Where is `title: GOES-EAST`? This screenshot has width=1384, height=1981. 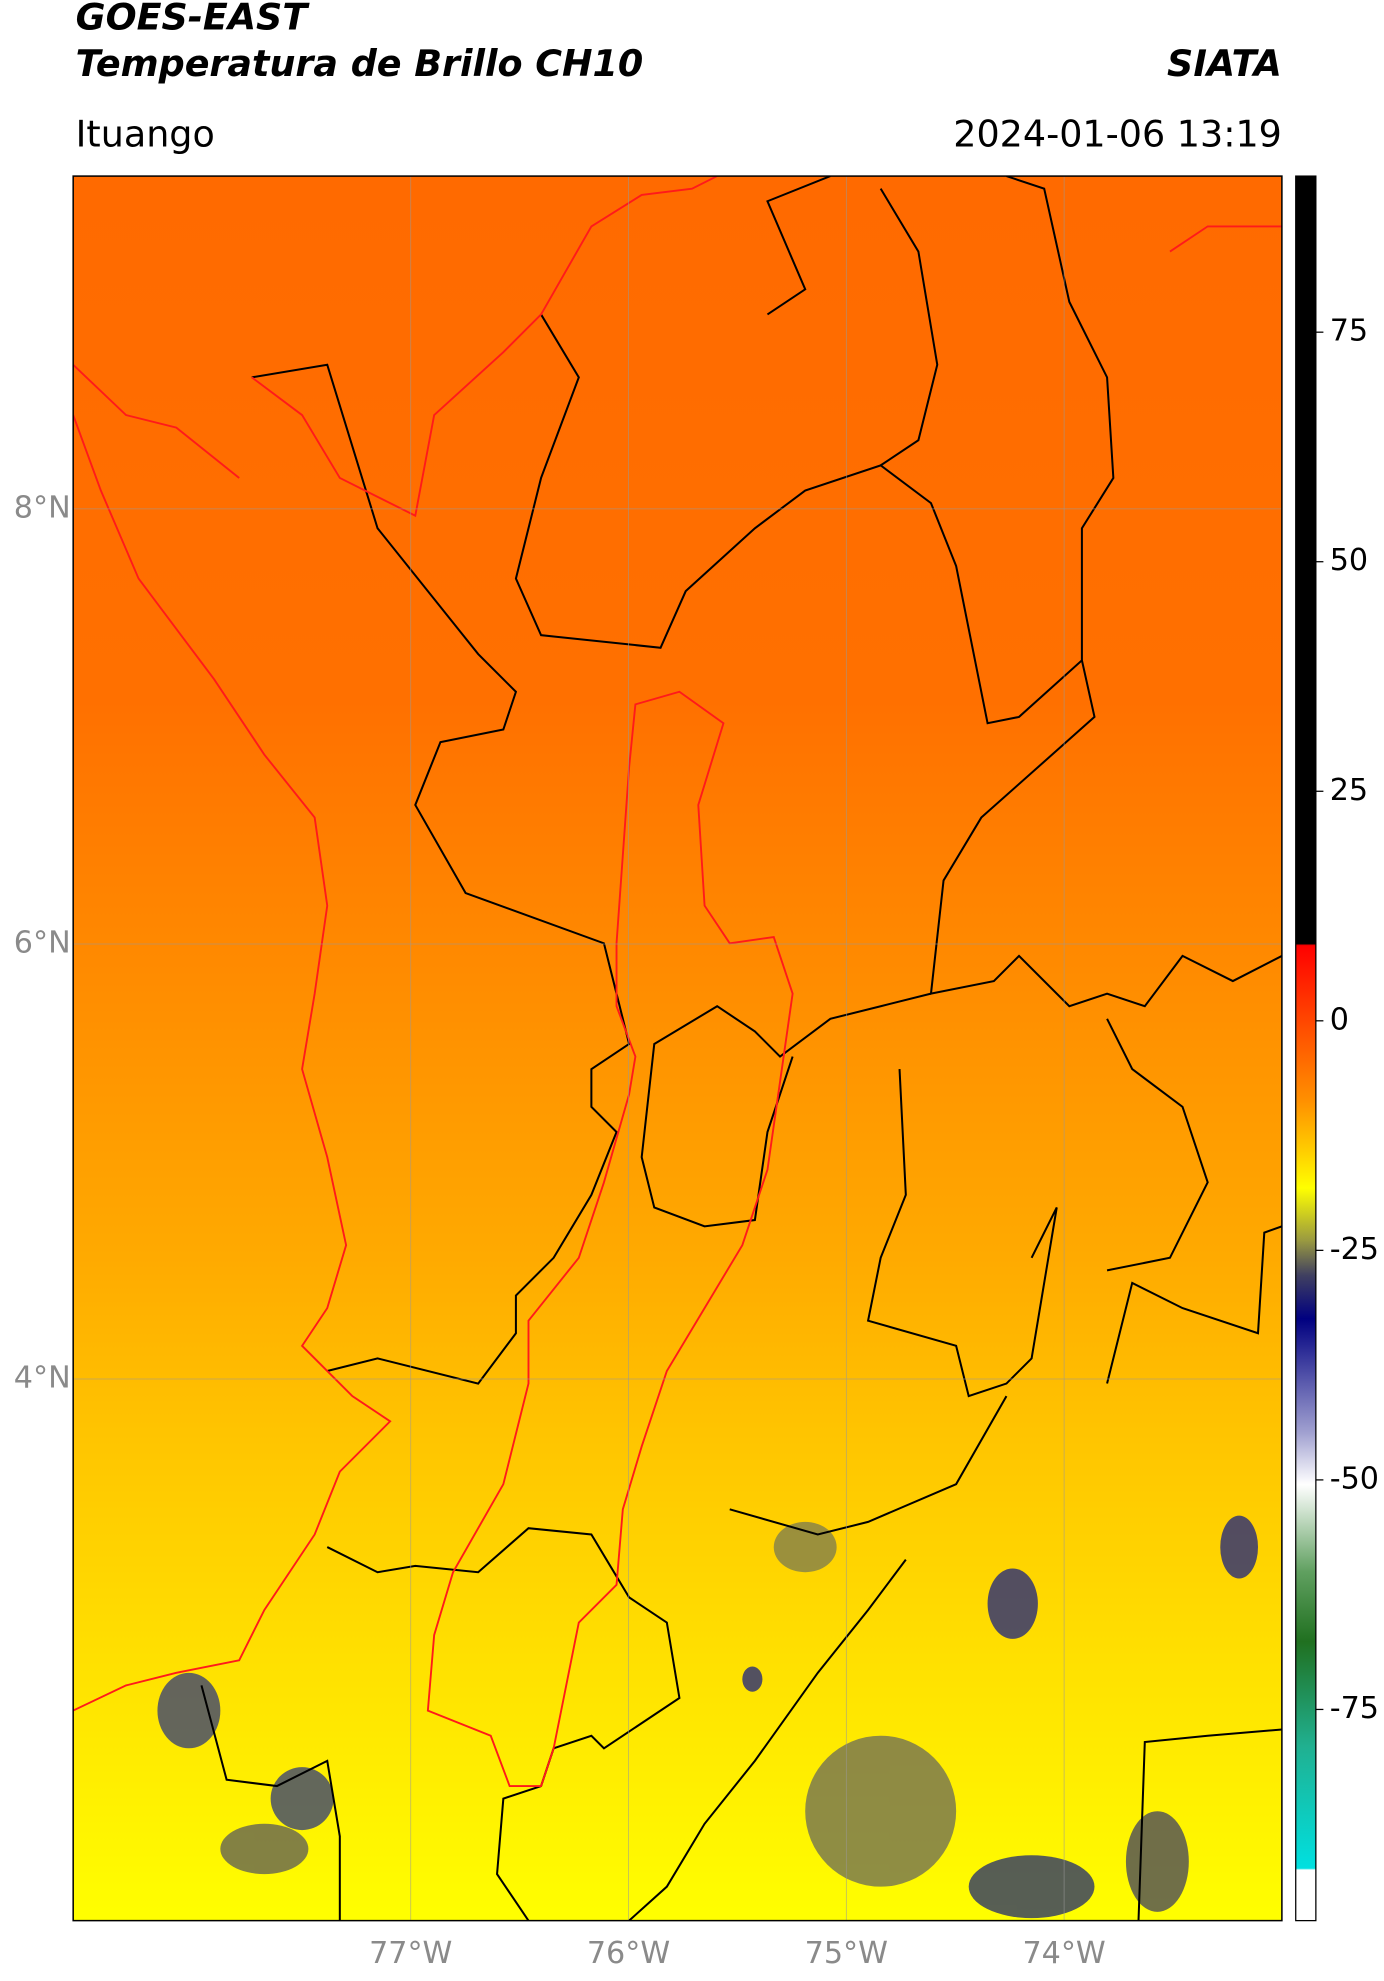
title: GOES-EAST is located at coordinates (193, 19).